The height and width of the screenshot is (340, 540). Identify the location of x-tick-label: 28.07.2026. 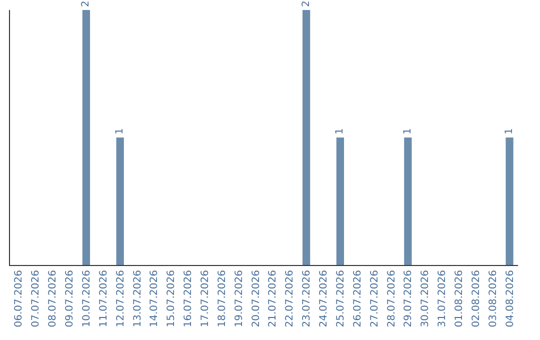
(392, 299).